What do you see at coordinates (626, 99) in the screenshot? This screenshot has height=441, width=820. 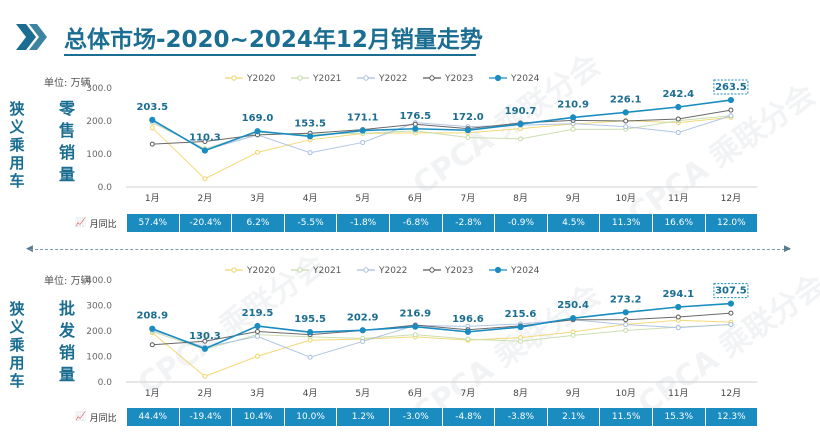 I see `data-label: 226.1` at bounding box center [626, 99].